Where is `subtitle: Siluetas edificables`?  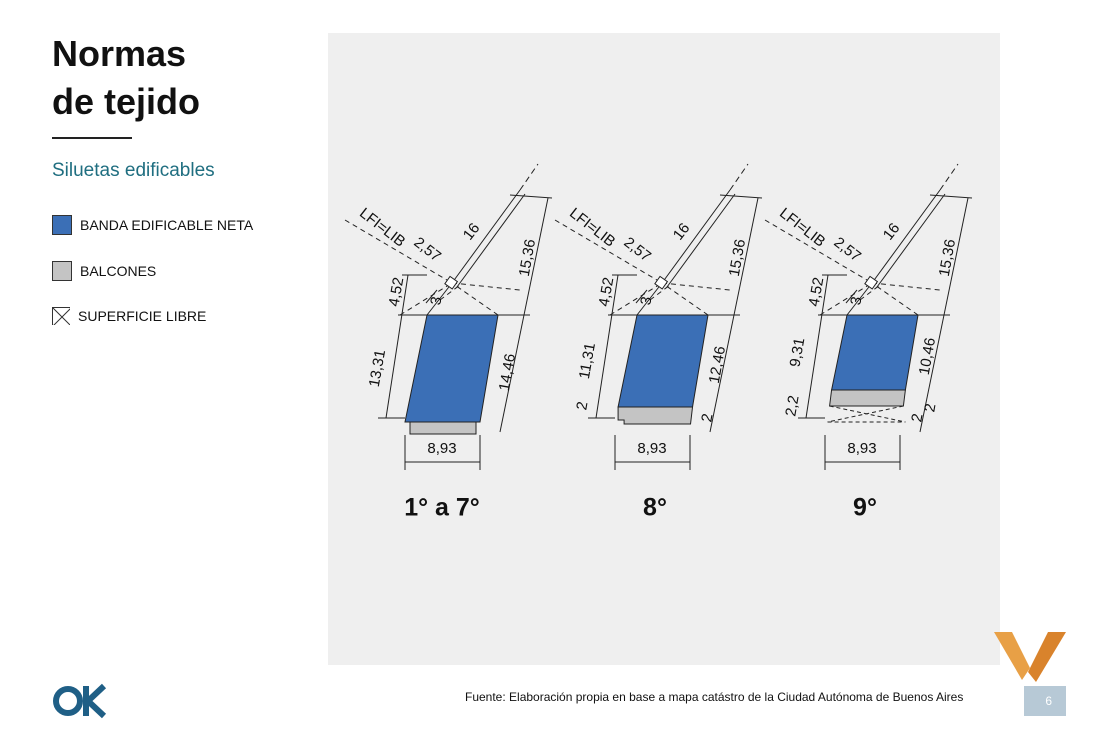
subtitle: Siluetas edificables is located at coordinates (133, 170).